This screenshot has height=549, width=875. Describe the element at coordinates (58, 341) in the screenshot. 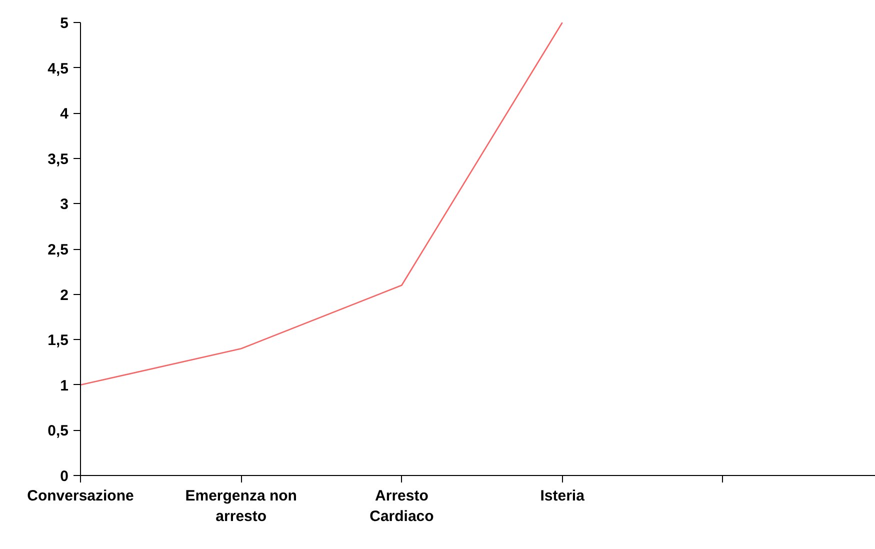

I see `y-tick-label: 1,5` at that location.